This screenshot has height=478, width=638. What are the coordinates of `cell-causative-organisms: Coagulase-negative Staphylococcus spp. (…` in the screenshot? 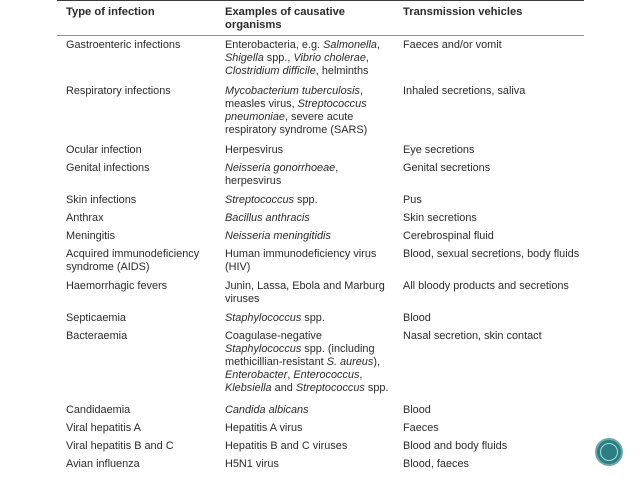 It's located at (307, 362).